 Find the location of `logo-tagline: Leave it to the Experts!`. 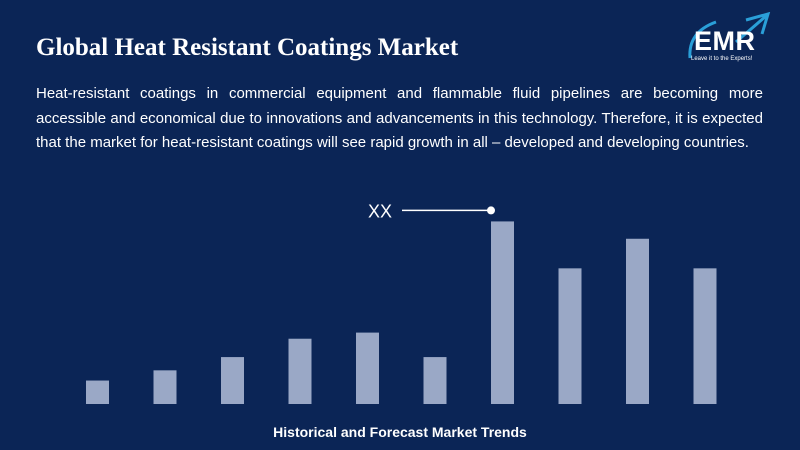

logo-tagline: Leave it to the Experts! is located at coordinates (722, 59).